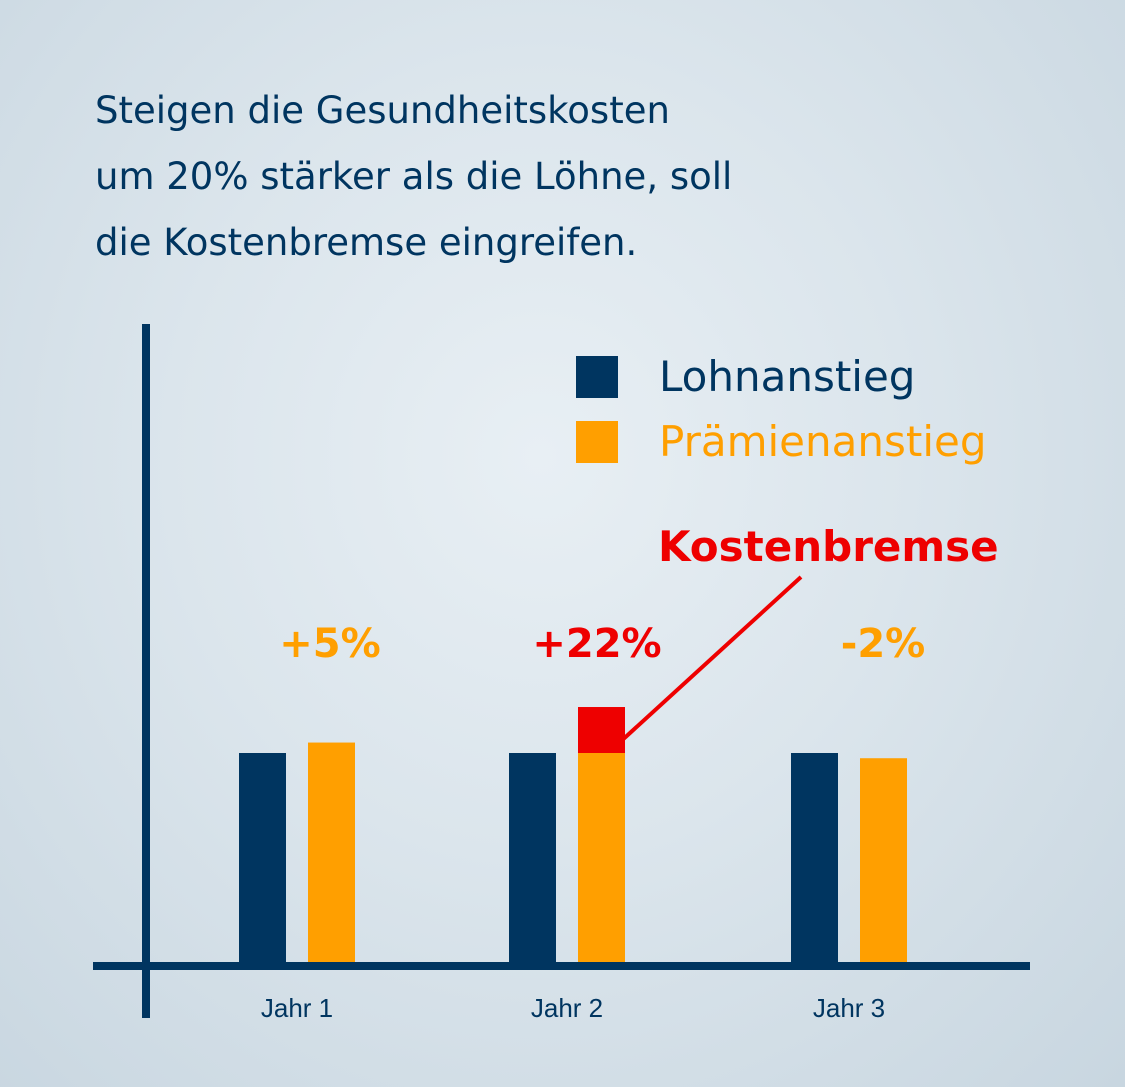 The image size is (1125, 1087). What do you see at coordinates (823, 441) in the screenshot?
I see `legend-label-praemienanstieg: Prämienanstieg` at bounding box center [823, 441].